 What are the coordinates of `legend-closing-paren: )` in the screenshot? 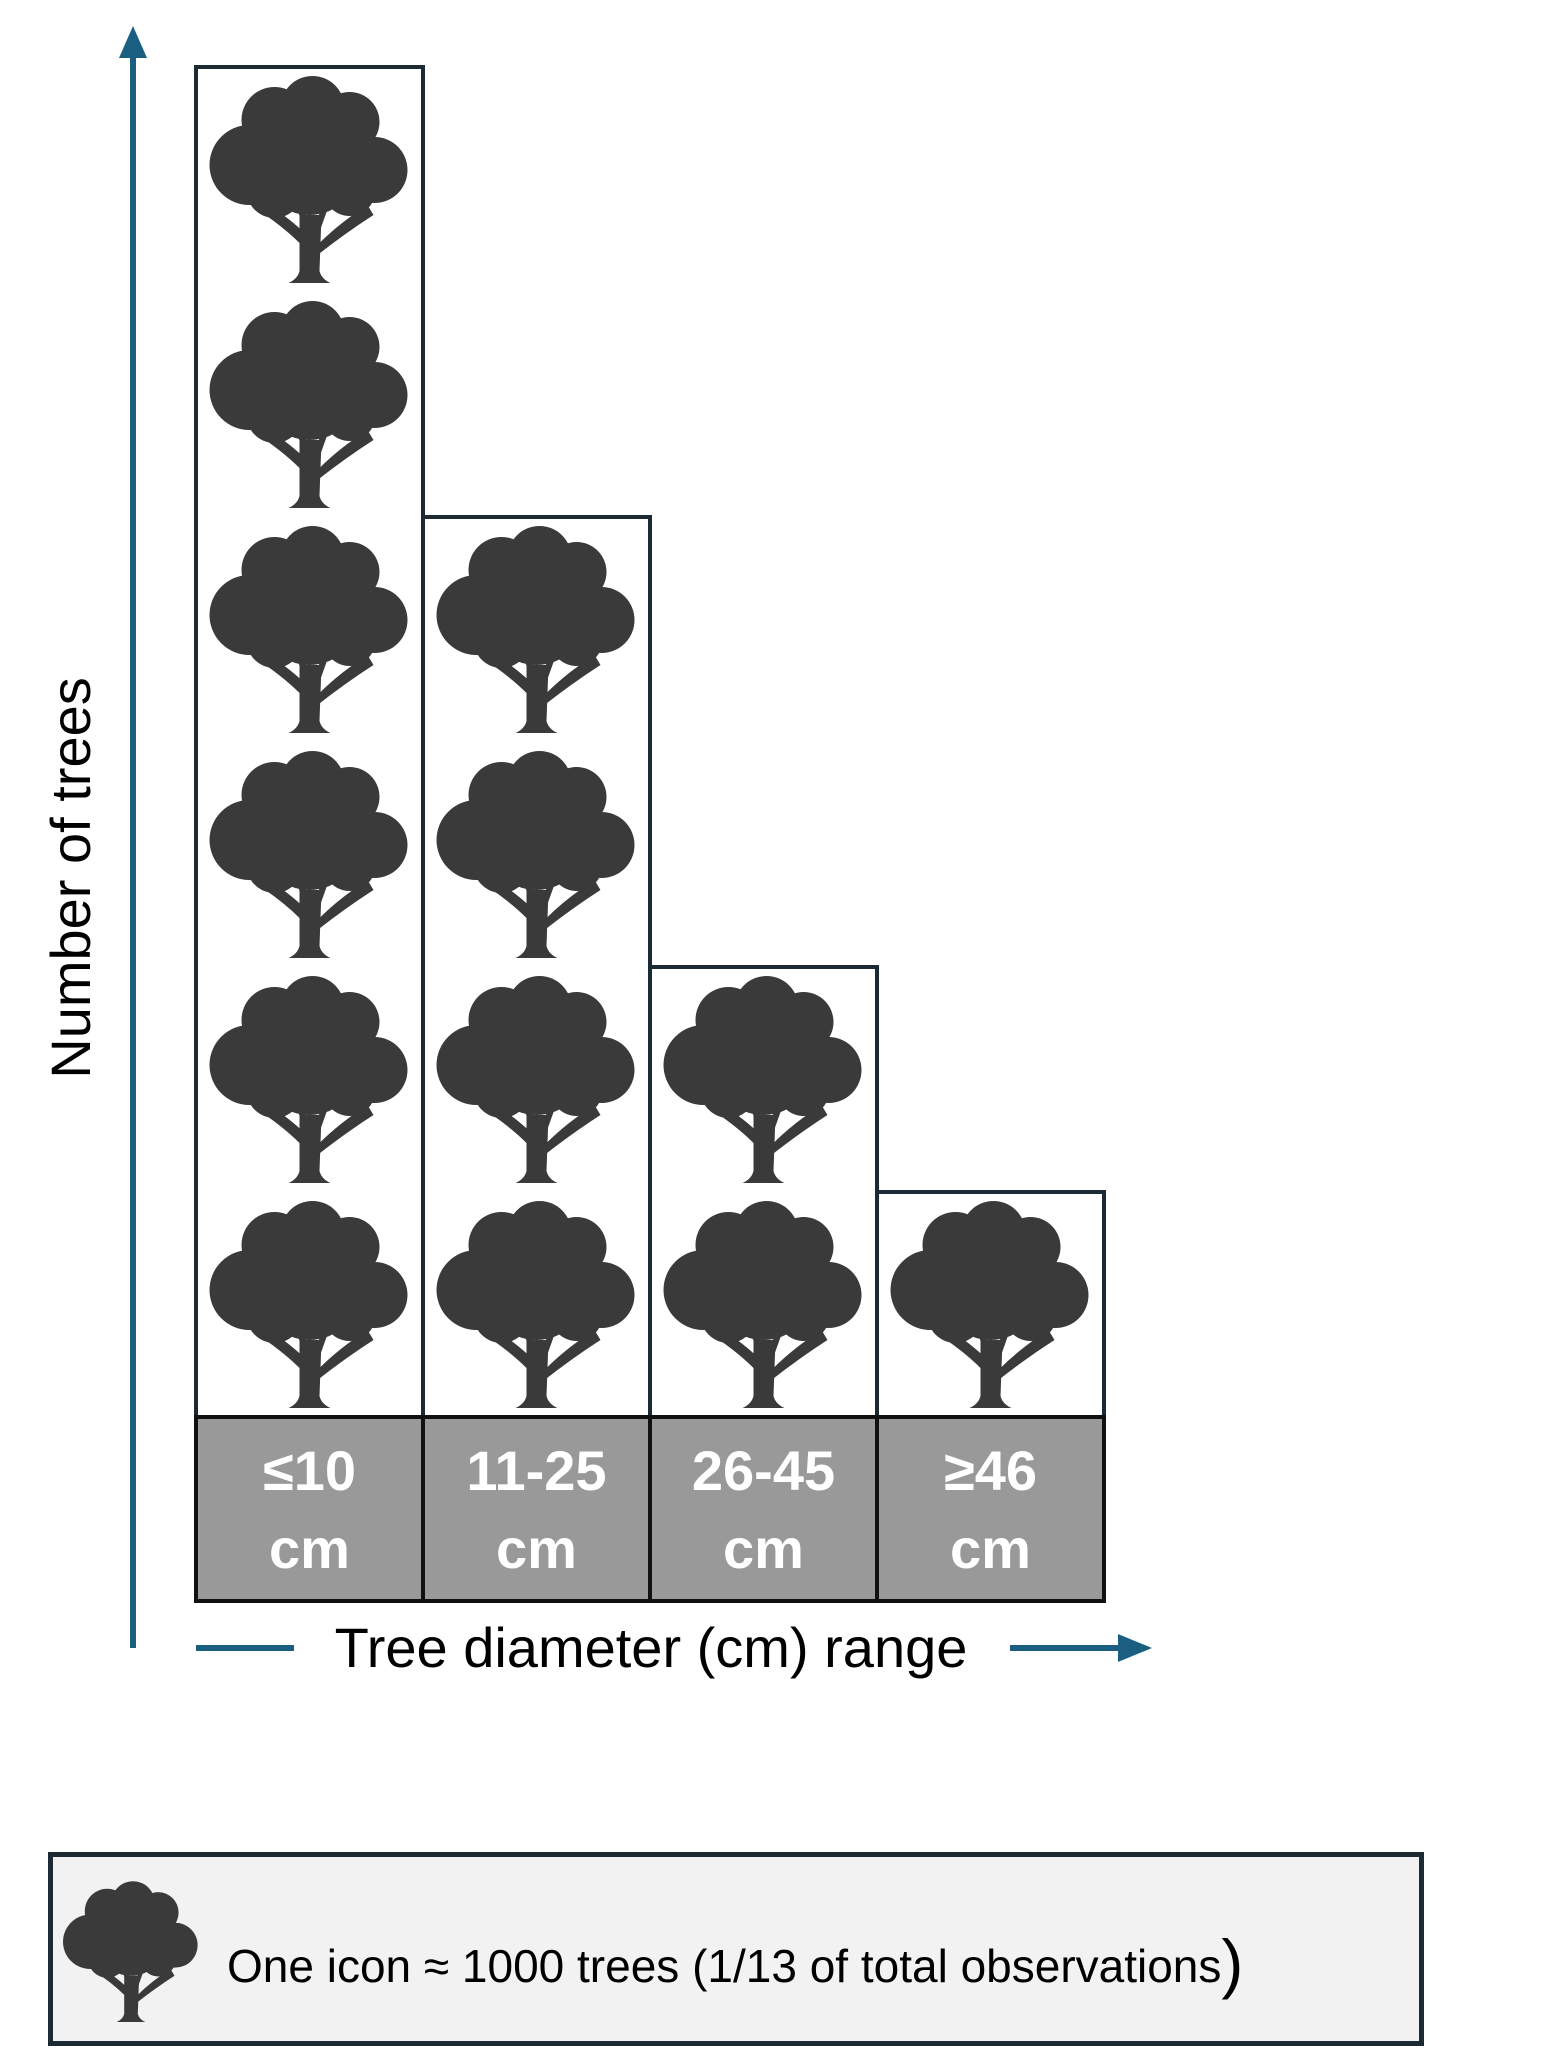 It's located at (1232, 1963).